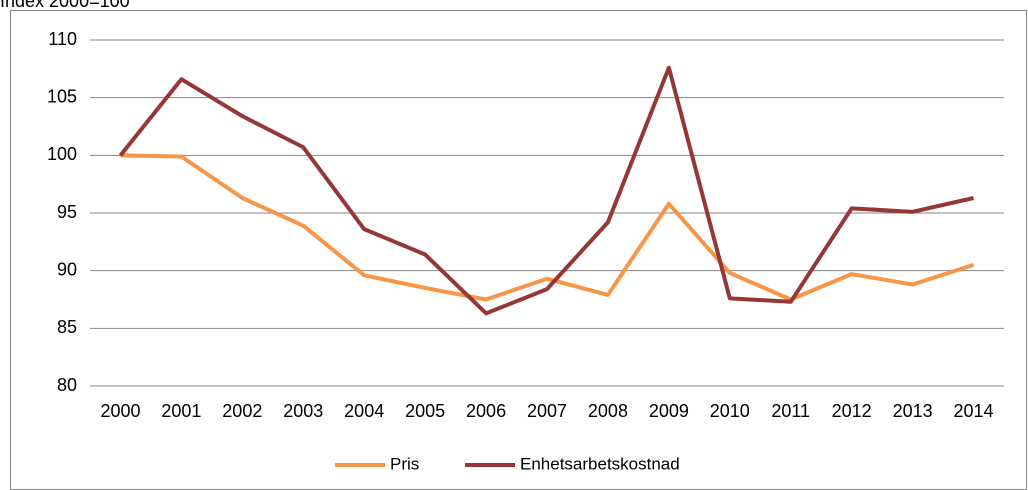 Image resolution: width=1028 pixels, height=490 pixels. I want to click on x-tick-label: 2005, so click(425, 411).